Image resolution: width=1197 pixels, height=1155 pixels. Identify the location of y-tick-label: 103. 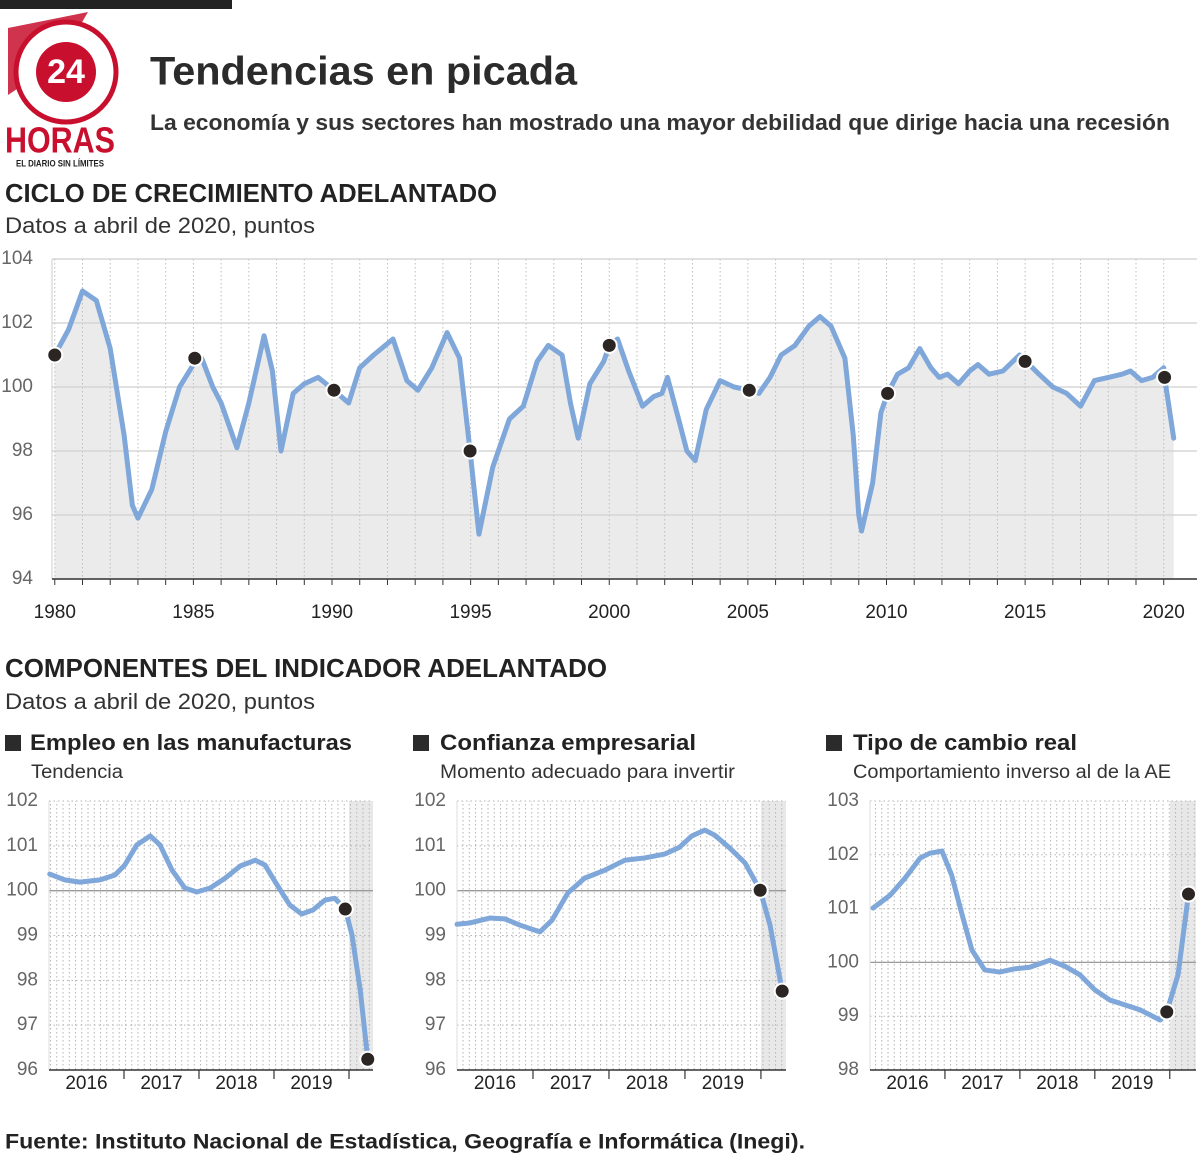
(843, 800).